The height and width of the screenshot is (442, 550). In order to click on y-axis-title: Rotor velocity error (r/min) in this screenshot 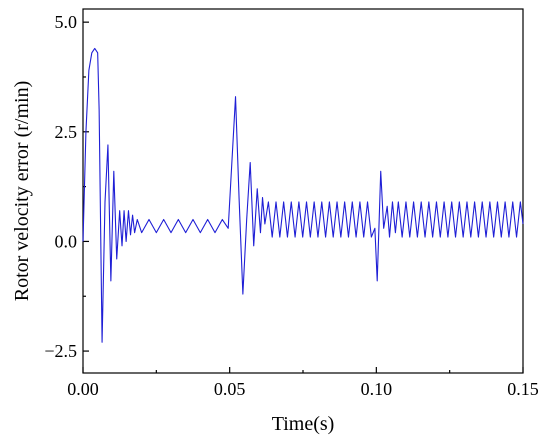, I will do `click(22, 191)`.